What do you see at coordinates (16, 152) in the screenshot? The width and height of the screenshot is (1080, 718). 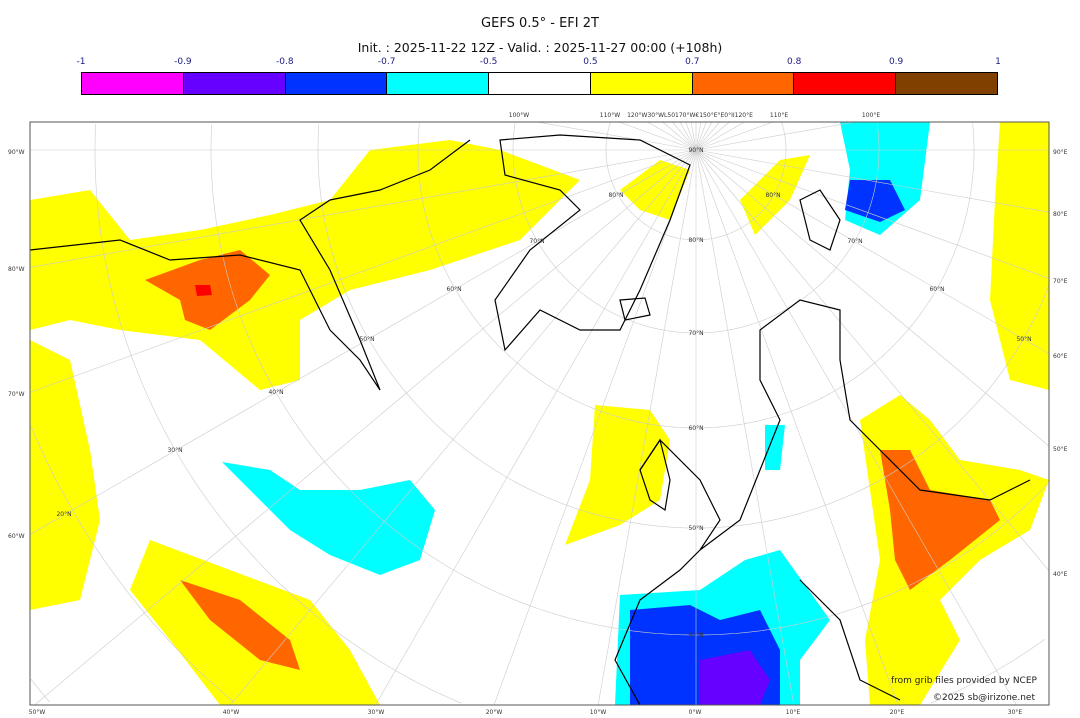 I see `left-lon-label: 90°W` at bounding box center [16, 152].